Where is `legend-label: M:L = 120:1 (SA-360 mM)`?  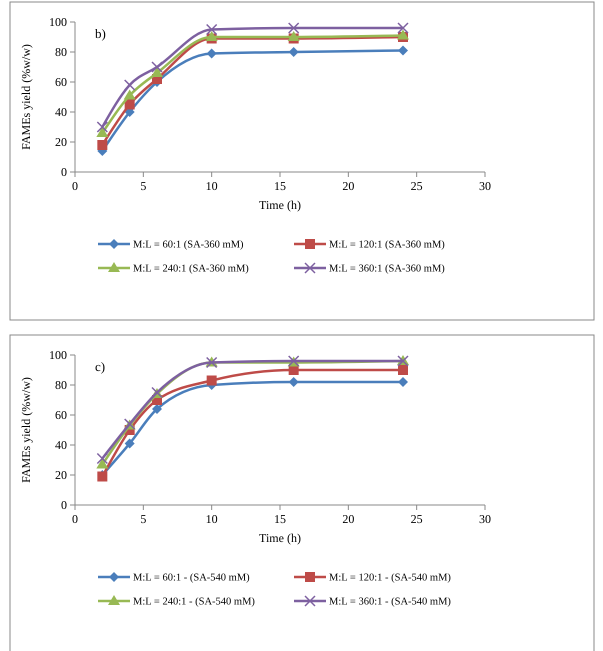
legend-label: M:L = 120:1 (SA-360 mM) is located at coordinates (387, 245).